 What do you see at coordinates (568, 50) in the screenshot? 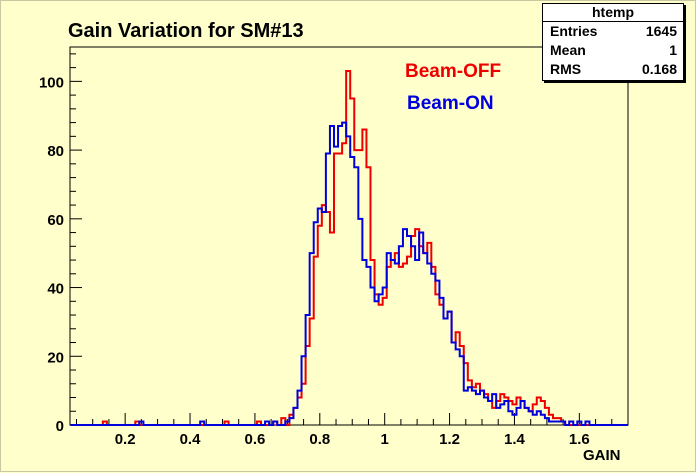
I see `stats-label: Mean` at bounding box center [568, 50].